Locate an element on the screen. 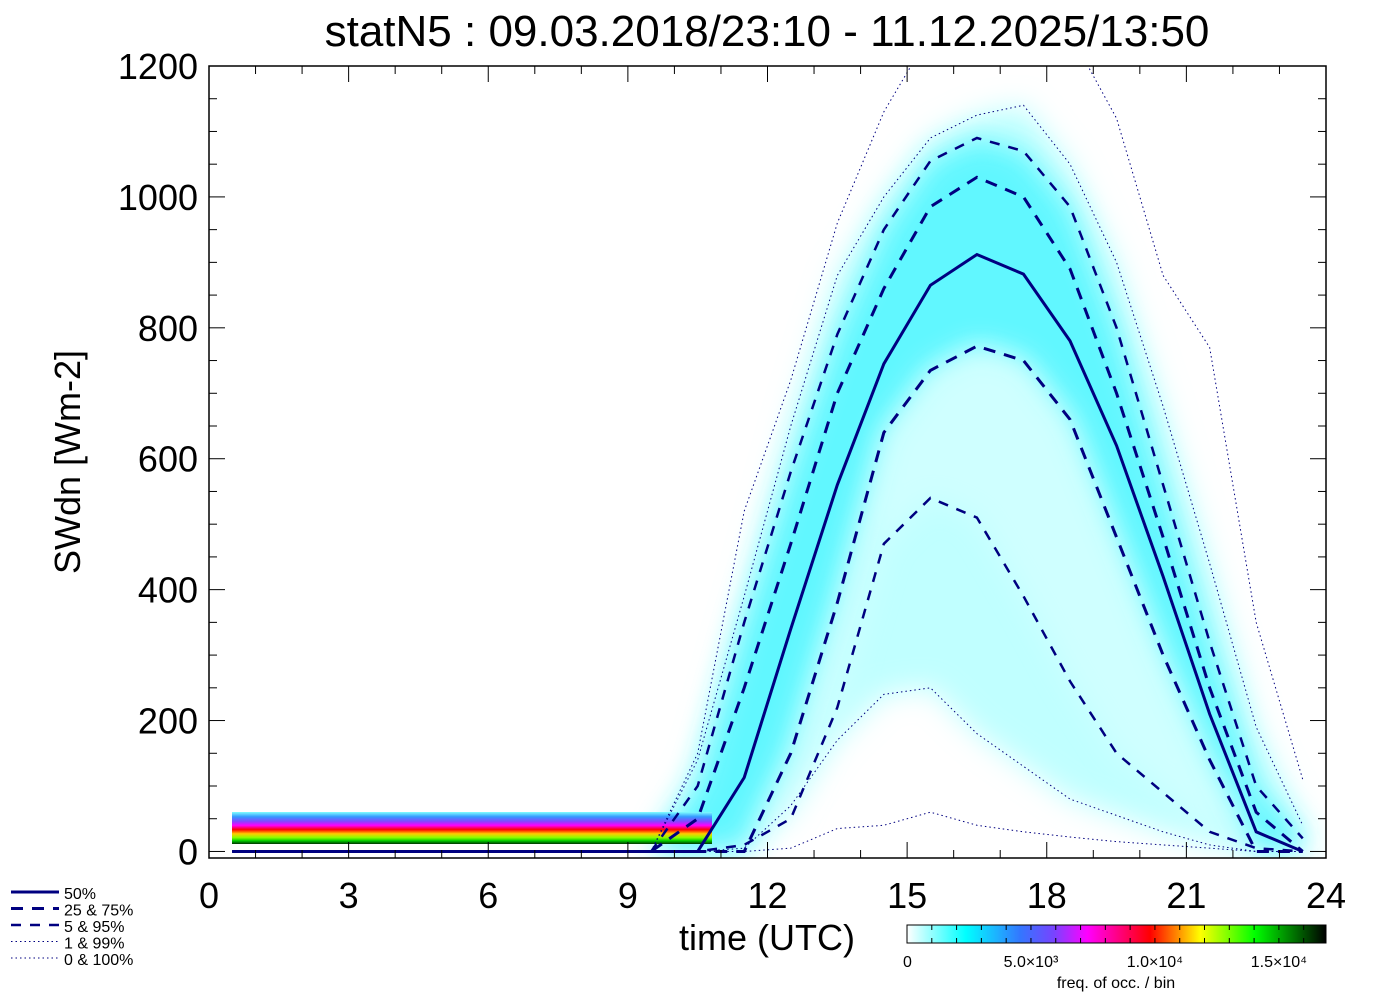  legend-label: 1 & 99% is located at coordinates (94, 944).